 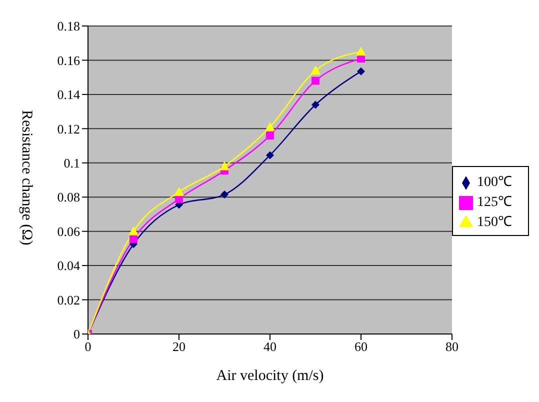 What do you see at coordinates (26, 178) in the screenshot?
I see `y-axis-title: Resistance change (Ω)` at bounding box center [26, 178].